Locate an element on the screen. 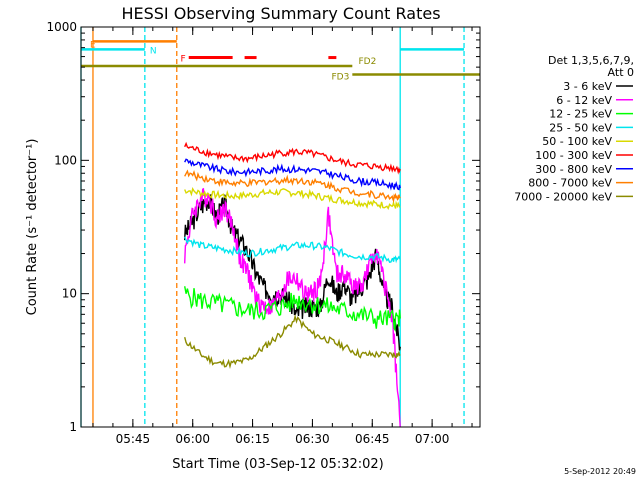 The image size is (640, 480). y-tick-label: 1 is located at coordinates (73, 427).